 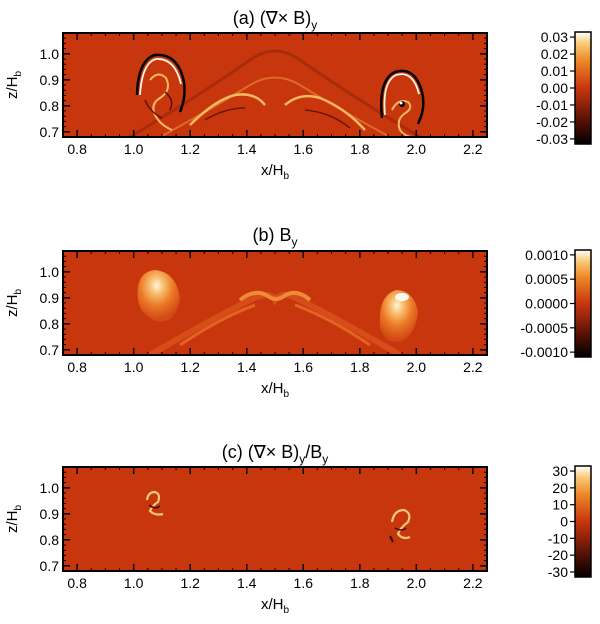 What do you see at coordinates (583, 303) in the screenshot?
I see `panel-b-colorbar` at bounding box center [583, 303].